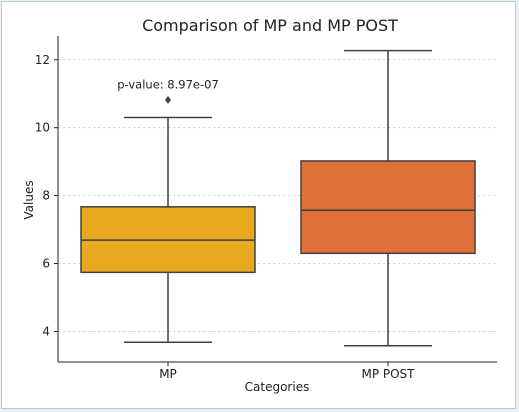  I want to click on iqr-box, so click(388, 207).